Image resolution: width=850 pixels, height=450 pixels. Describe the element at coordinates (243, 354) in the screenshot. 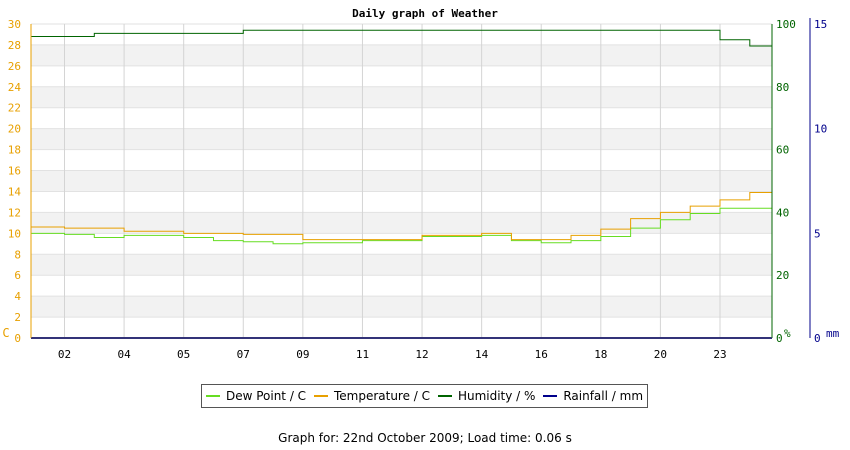

I see `x-tick-label: 07` at that location.